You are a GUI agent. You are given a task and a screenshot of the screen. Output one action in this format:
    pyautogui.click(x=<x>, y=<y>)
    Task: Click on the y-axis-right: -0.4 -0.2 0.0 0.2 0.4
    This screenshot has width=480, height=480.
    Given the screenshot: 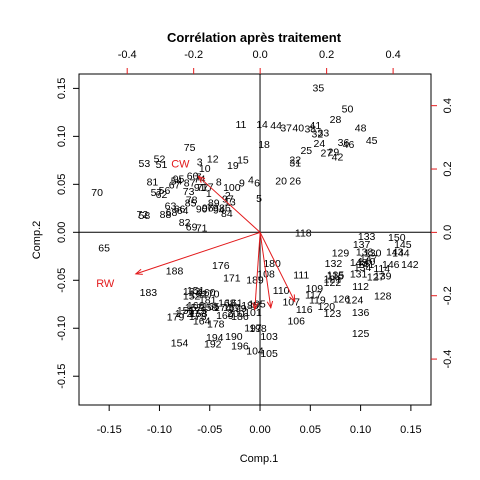 What is the action you would take?
    pyautogui.click(x=442, y=233)
    